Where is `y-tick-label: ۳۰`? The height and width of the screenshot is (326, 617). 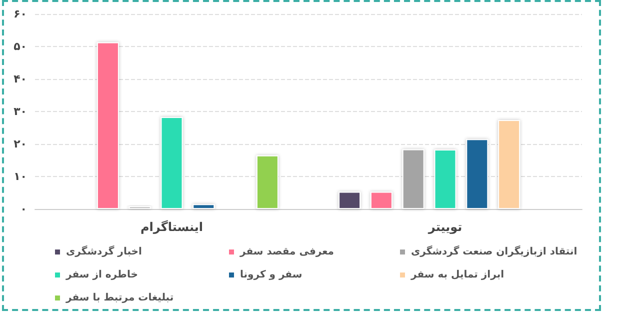
y-tick-label: ۳۰ is located at coordinates (20, 111).